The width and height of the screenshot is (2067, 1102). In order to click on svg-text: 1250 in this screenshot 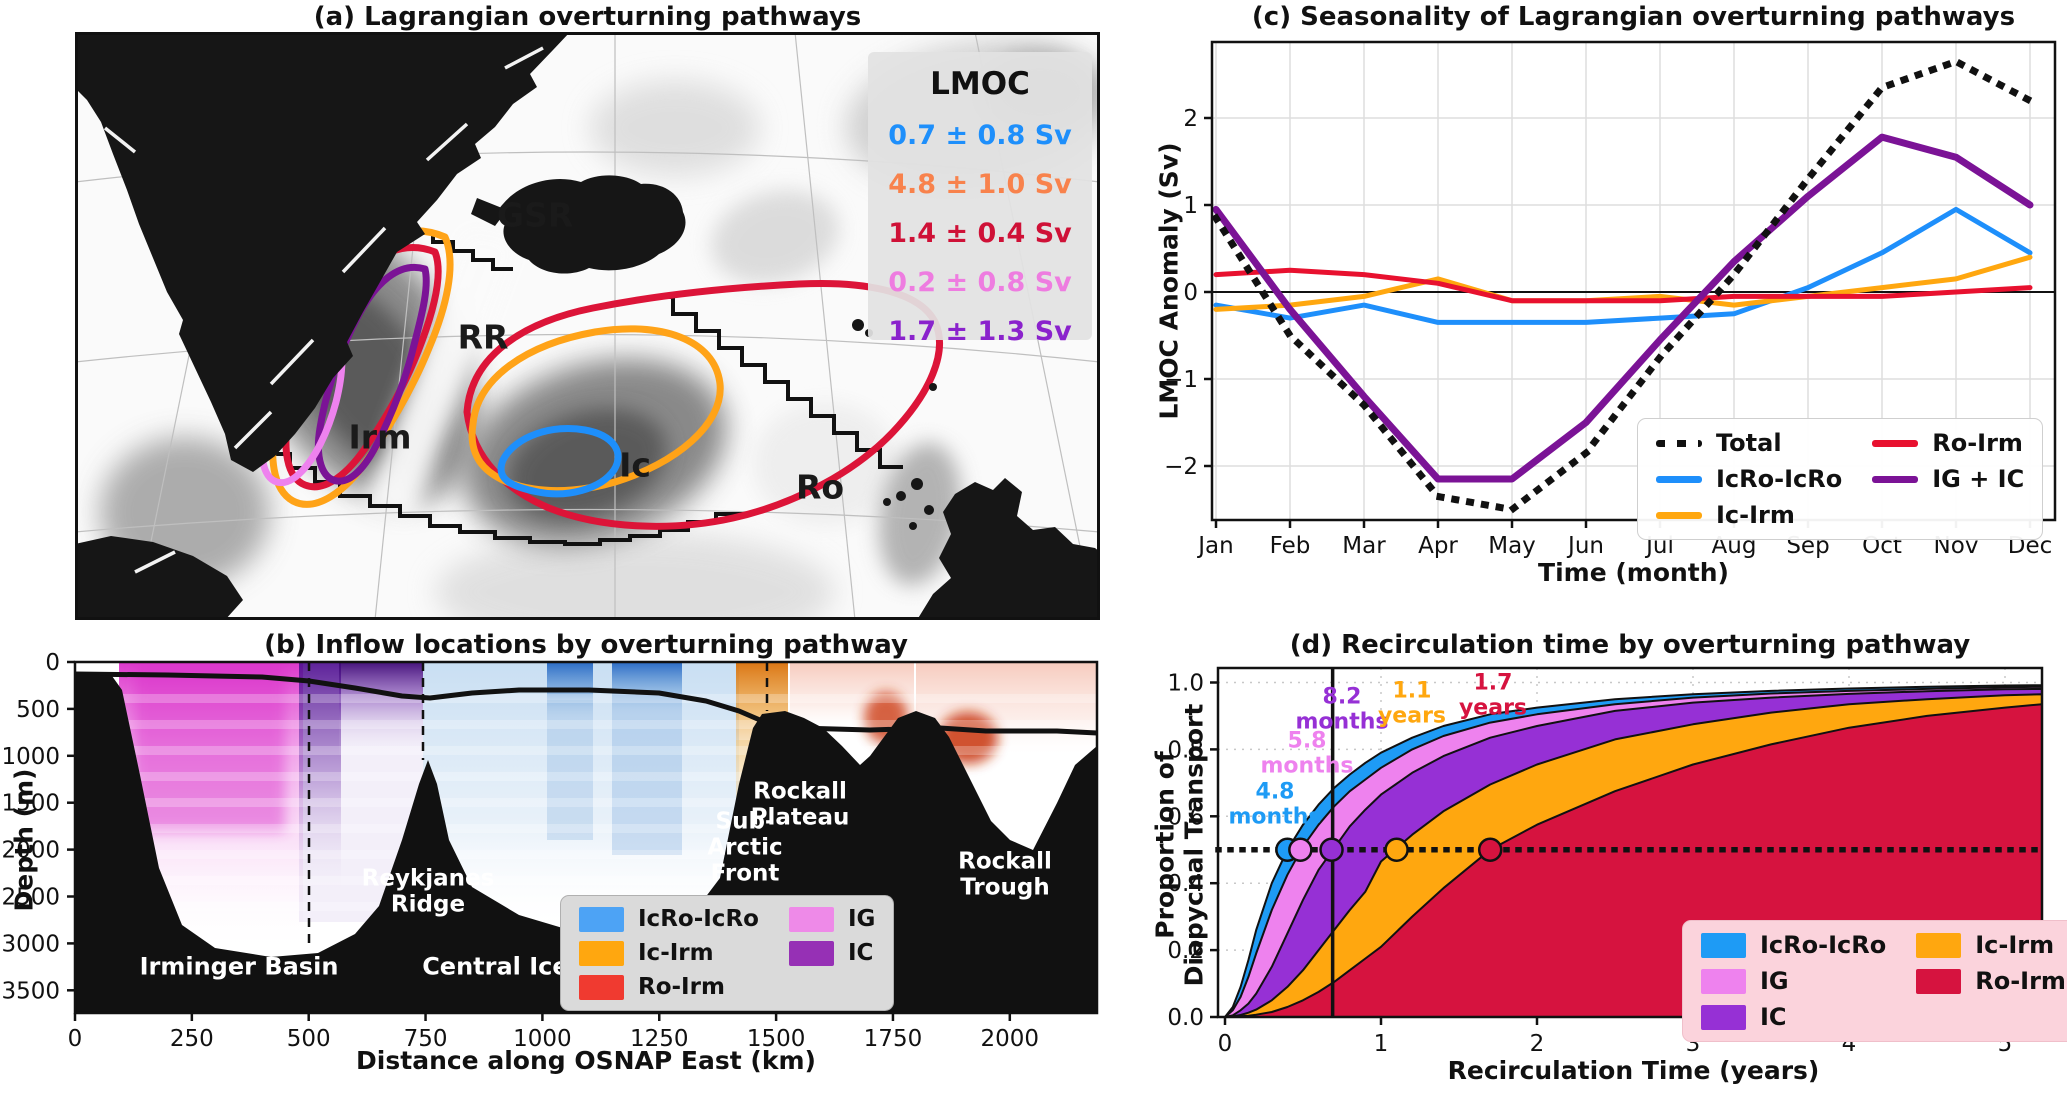, I will do `click(659, 1039)`.